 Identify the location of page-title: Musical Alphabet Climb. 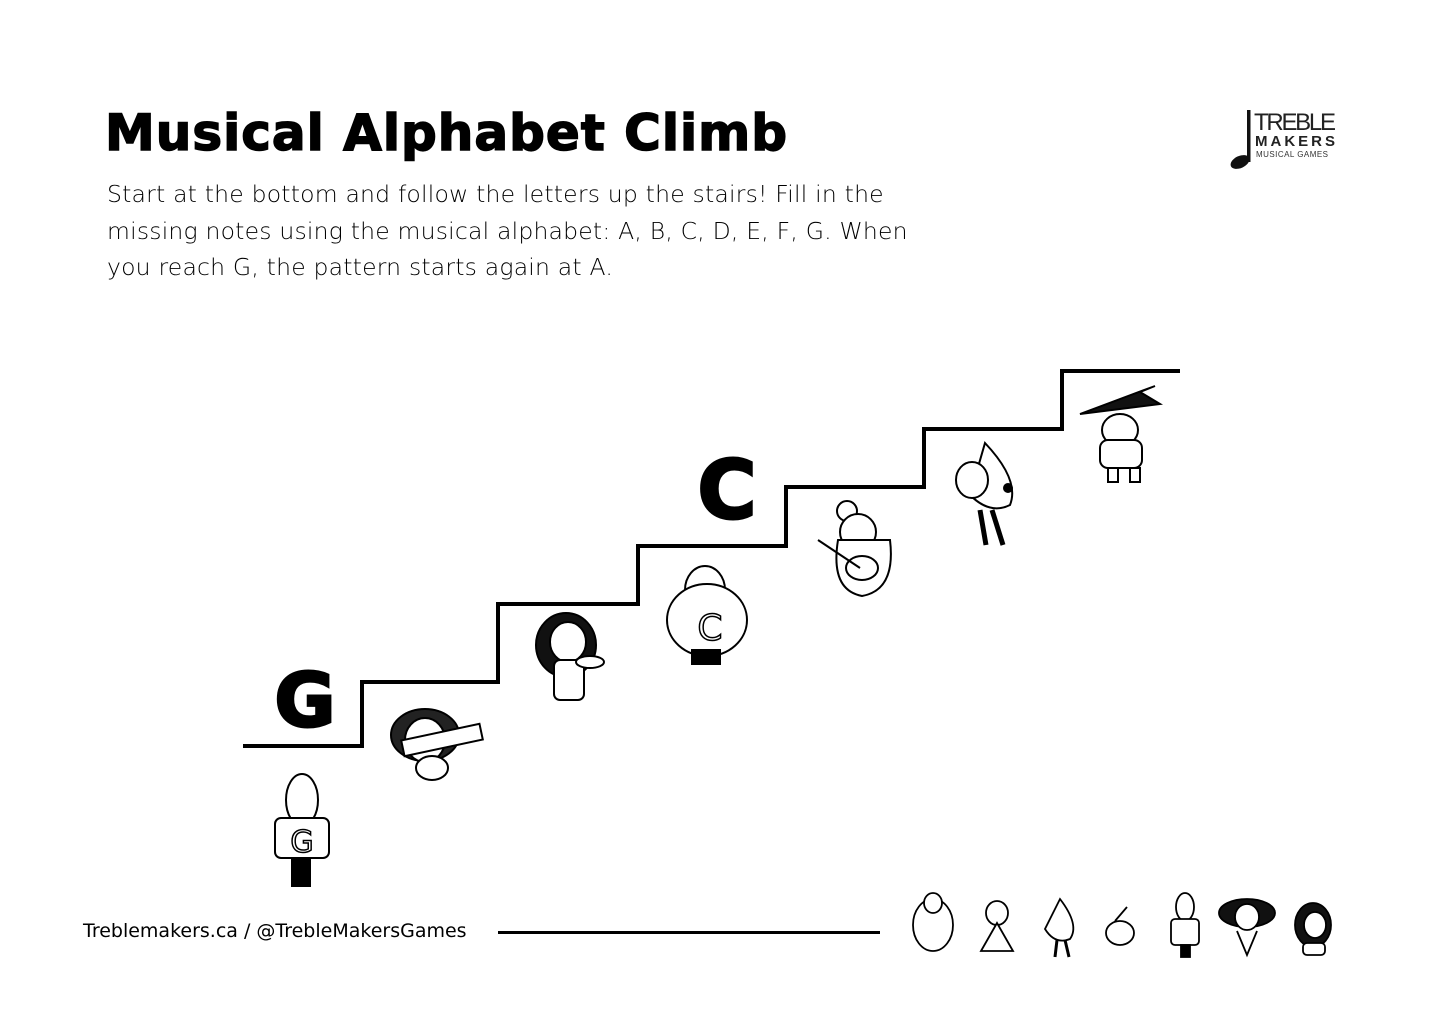
(446, 133).